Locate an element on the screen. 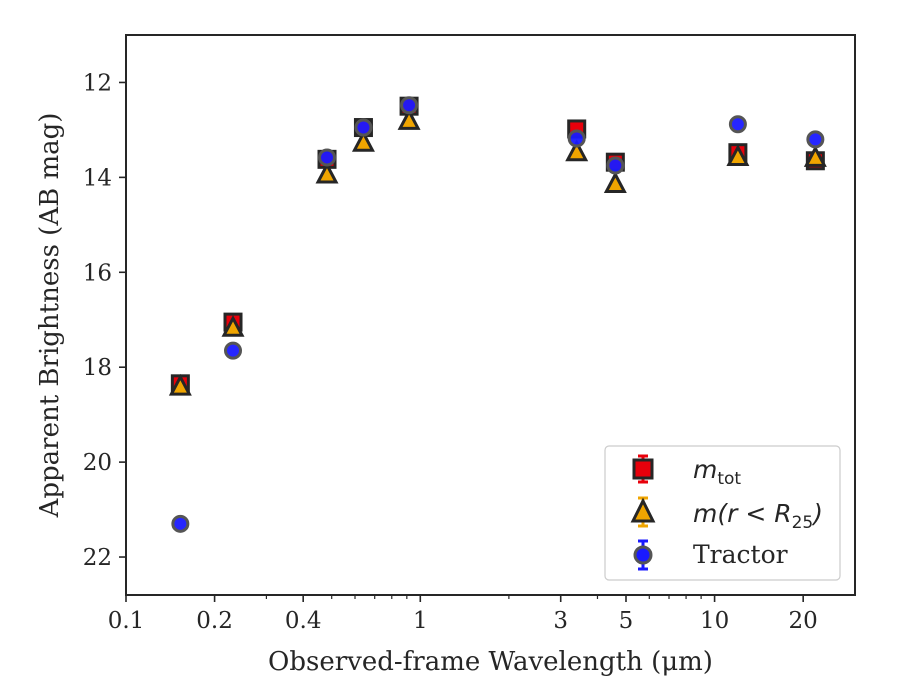  legend-marker-mr25 is located at coordinates (643, 512).